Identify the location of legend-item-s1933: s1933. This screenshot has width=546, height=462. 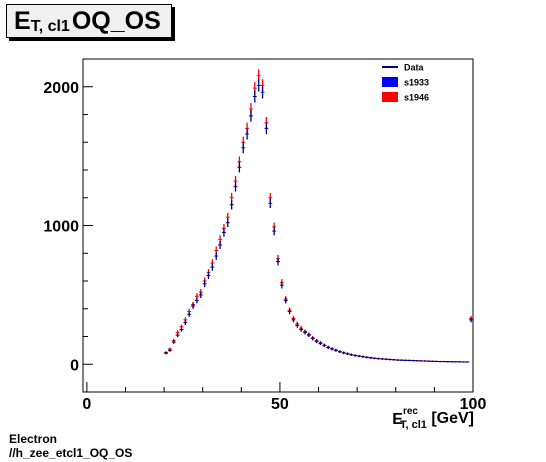
(405, 82).